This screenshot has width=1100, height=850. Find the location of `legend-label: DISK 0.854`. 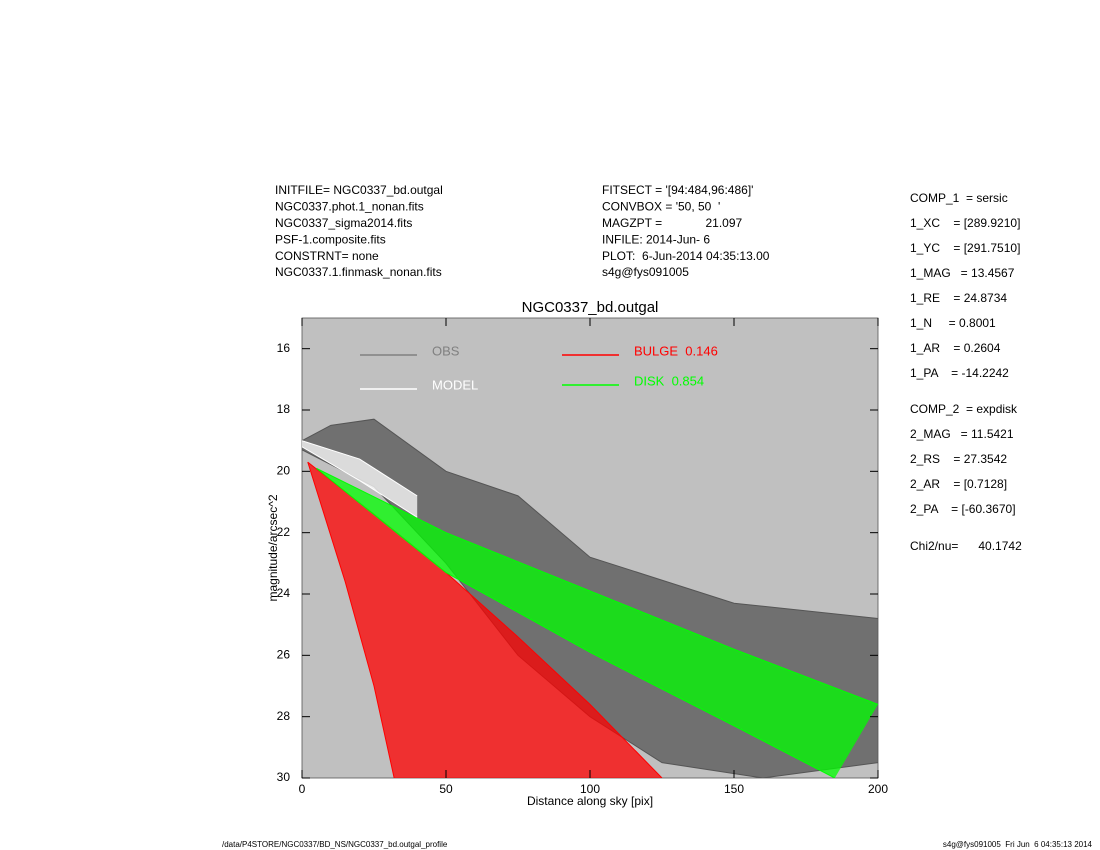

legend-label: DISK 0.854 is located at coordinates (669, 380).